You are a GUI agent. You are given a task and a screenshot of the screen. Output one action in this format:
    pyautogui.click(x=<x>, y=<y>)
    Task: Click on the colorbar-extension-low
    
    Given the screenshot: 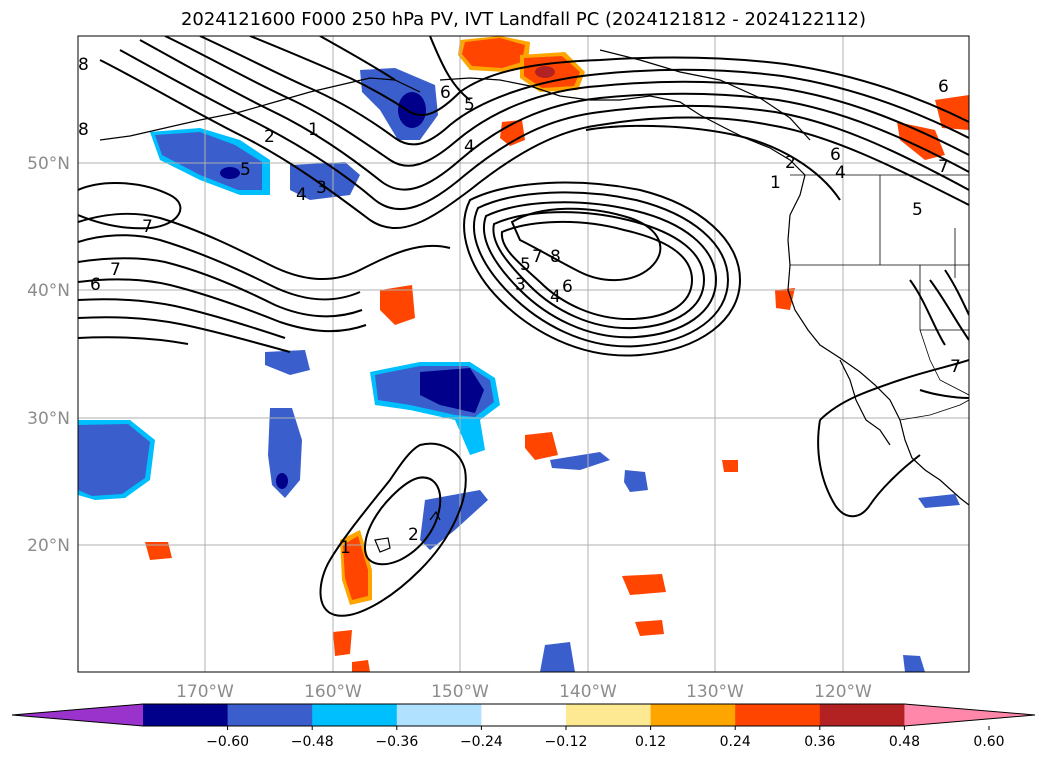 What is the action you would take?
    pyautogui.click(x=77, y=715)
    